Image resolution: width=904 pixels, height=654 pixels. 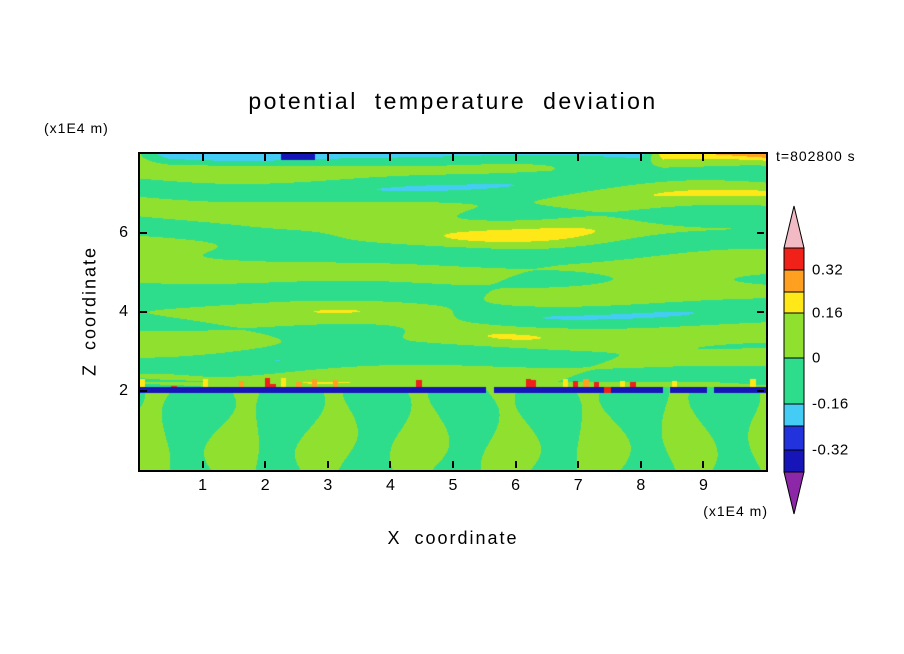 I want to click on x-axis-unit: (x1E4 m), so click(x=735, y=511).